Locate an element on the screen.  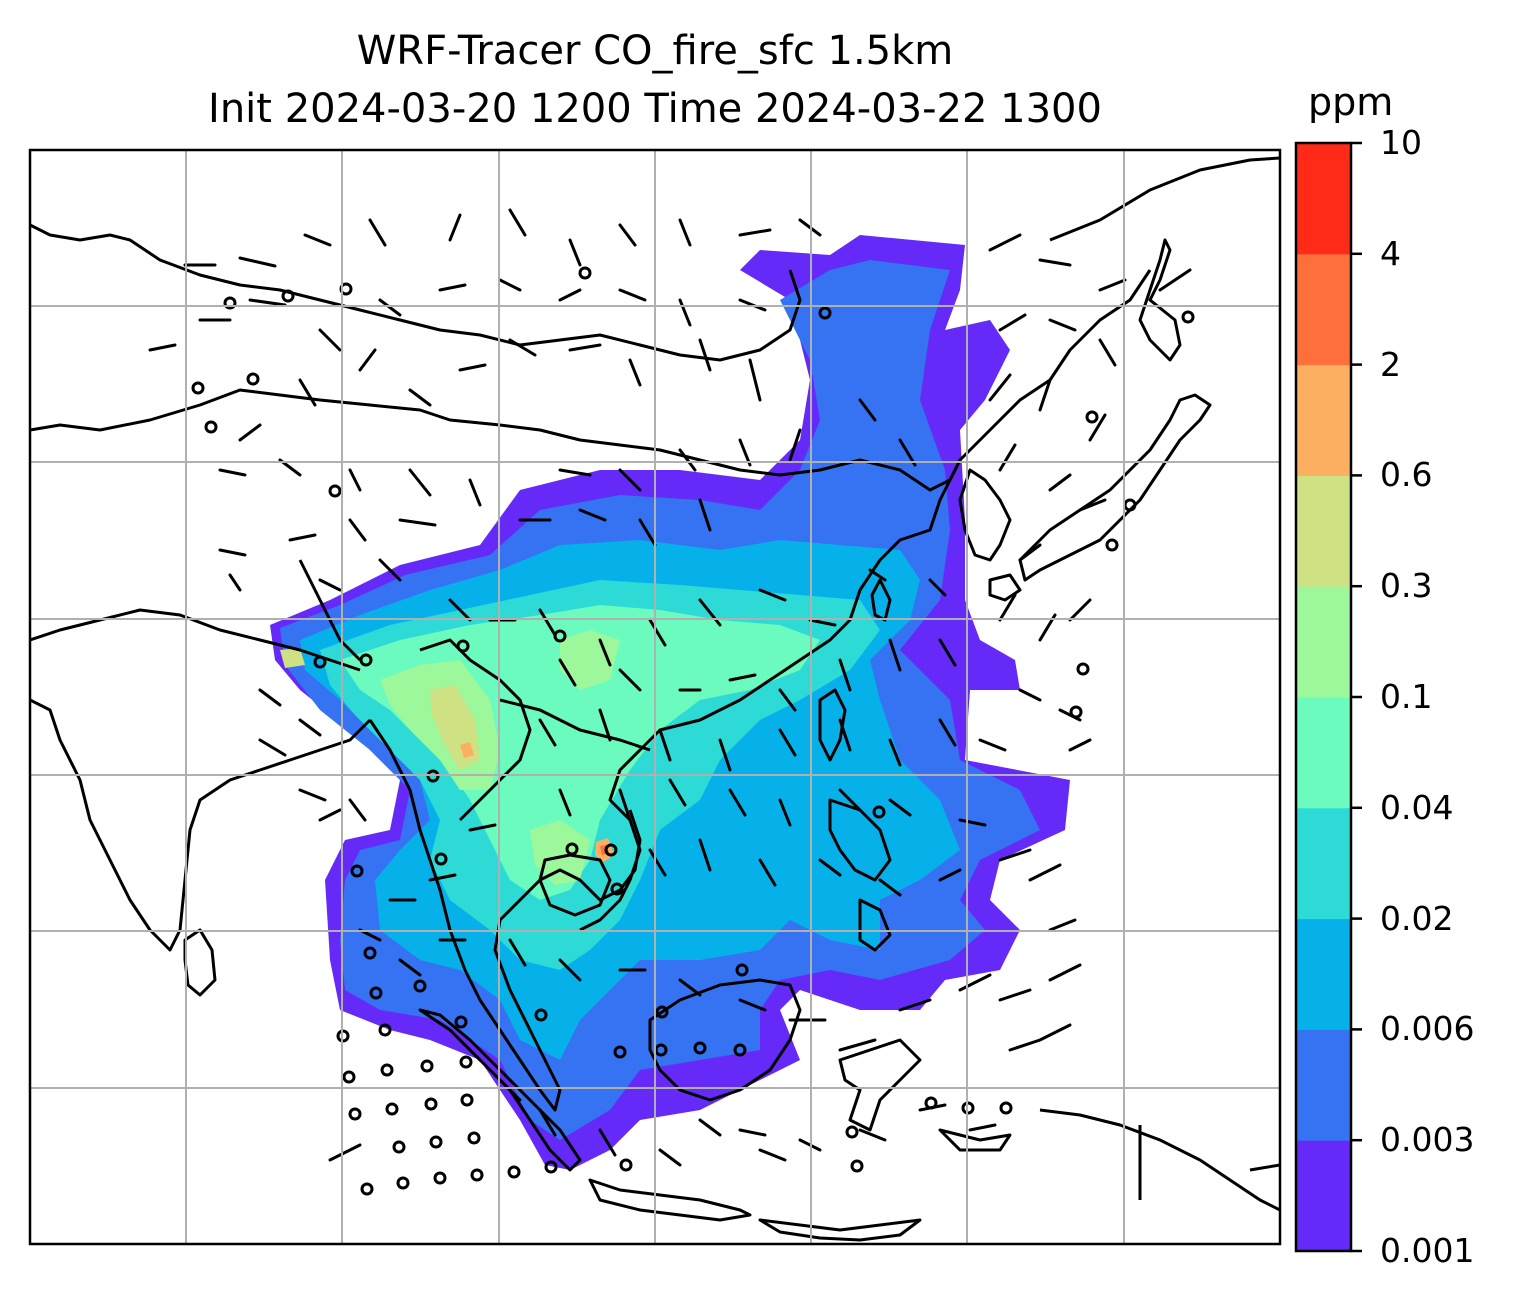
colorbar-tick-label: 0.02 is located at coordinates (1417, 918).